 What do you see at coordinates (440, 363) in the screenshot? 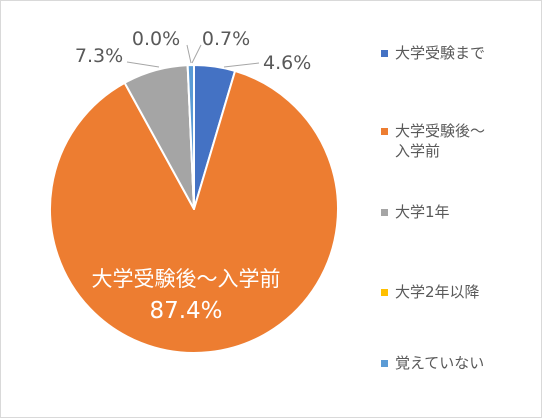
I see `legend-label-4: 覚えていない` at bounding box center [440, 363].